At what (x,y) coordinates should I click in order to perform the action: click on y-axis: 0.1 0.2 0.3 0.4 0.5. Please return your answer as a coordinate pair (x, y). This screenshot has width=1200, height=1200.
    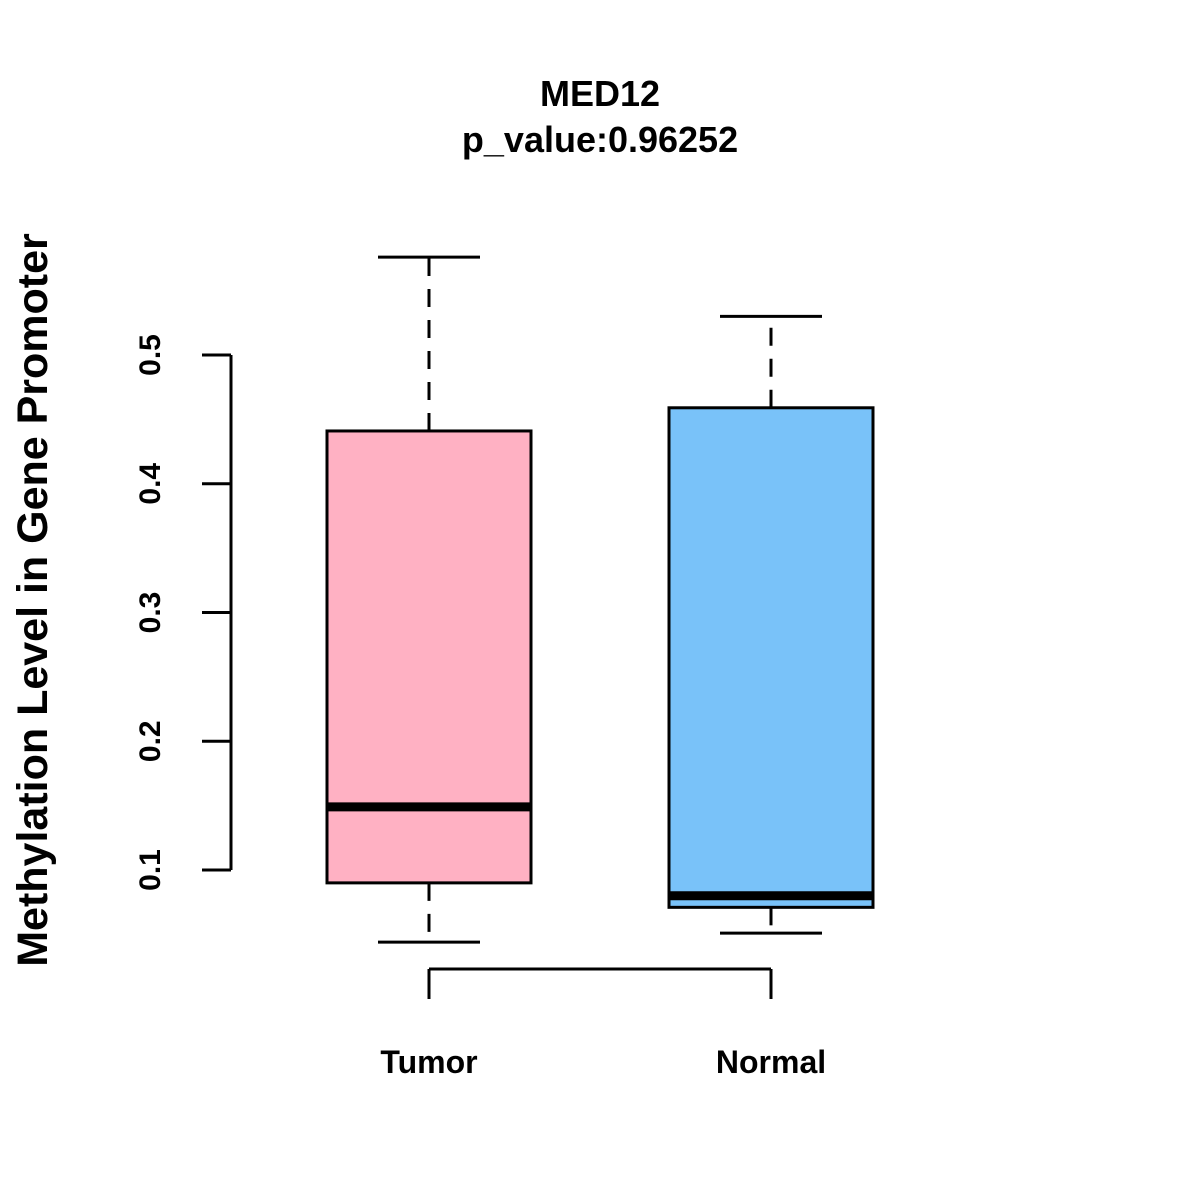
    Looking at the image, I should click on (183, 612).